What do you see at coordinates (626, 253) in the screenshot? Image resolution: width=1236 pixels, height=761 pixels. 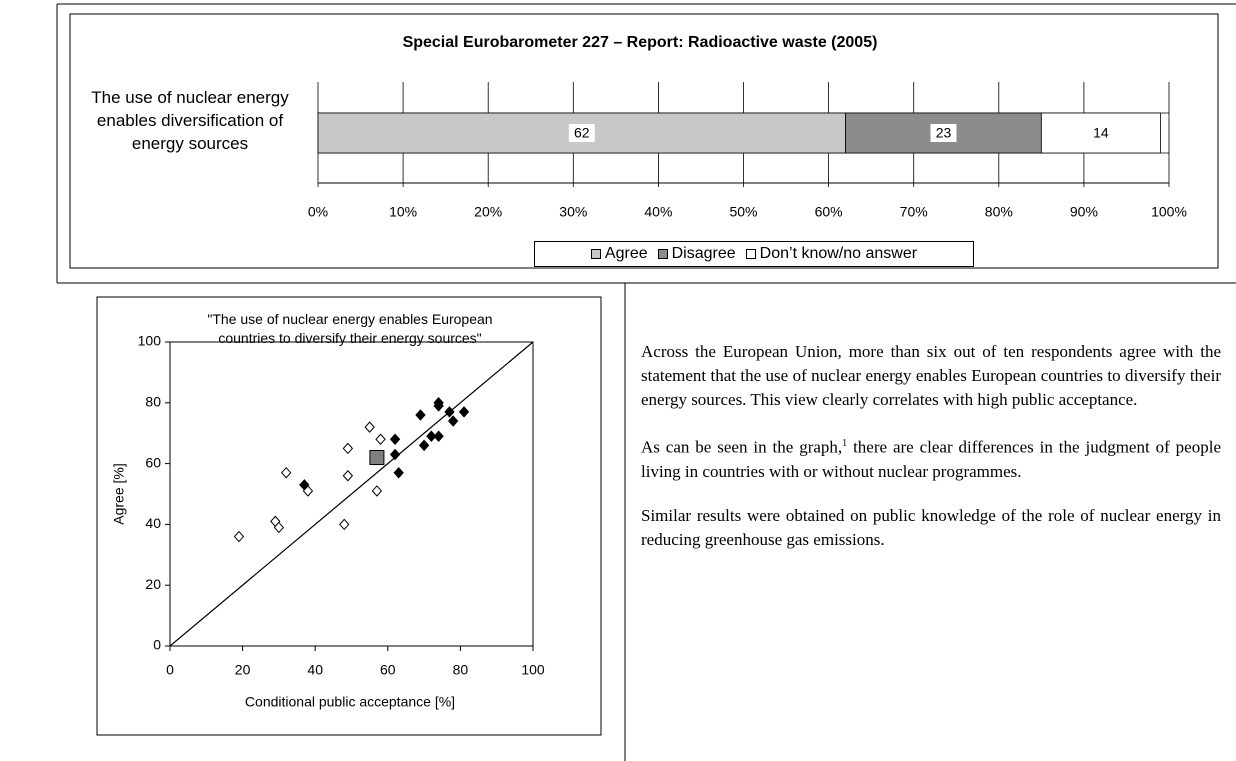 I see `legend-label: Agree` at bounding box center [626, 253].